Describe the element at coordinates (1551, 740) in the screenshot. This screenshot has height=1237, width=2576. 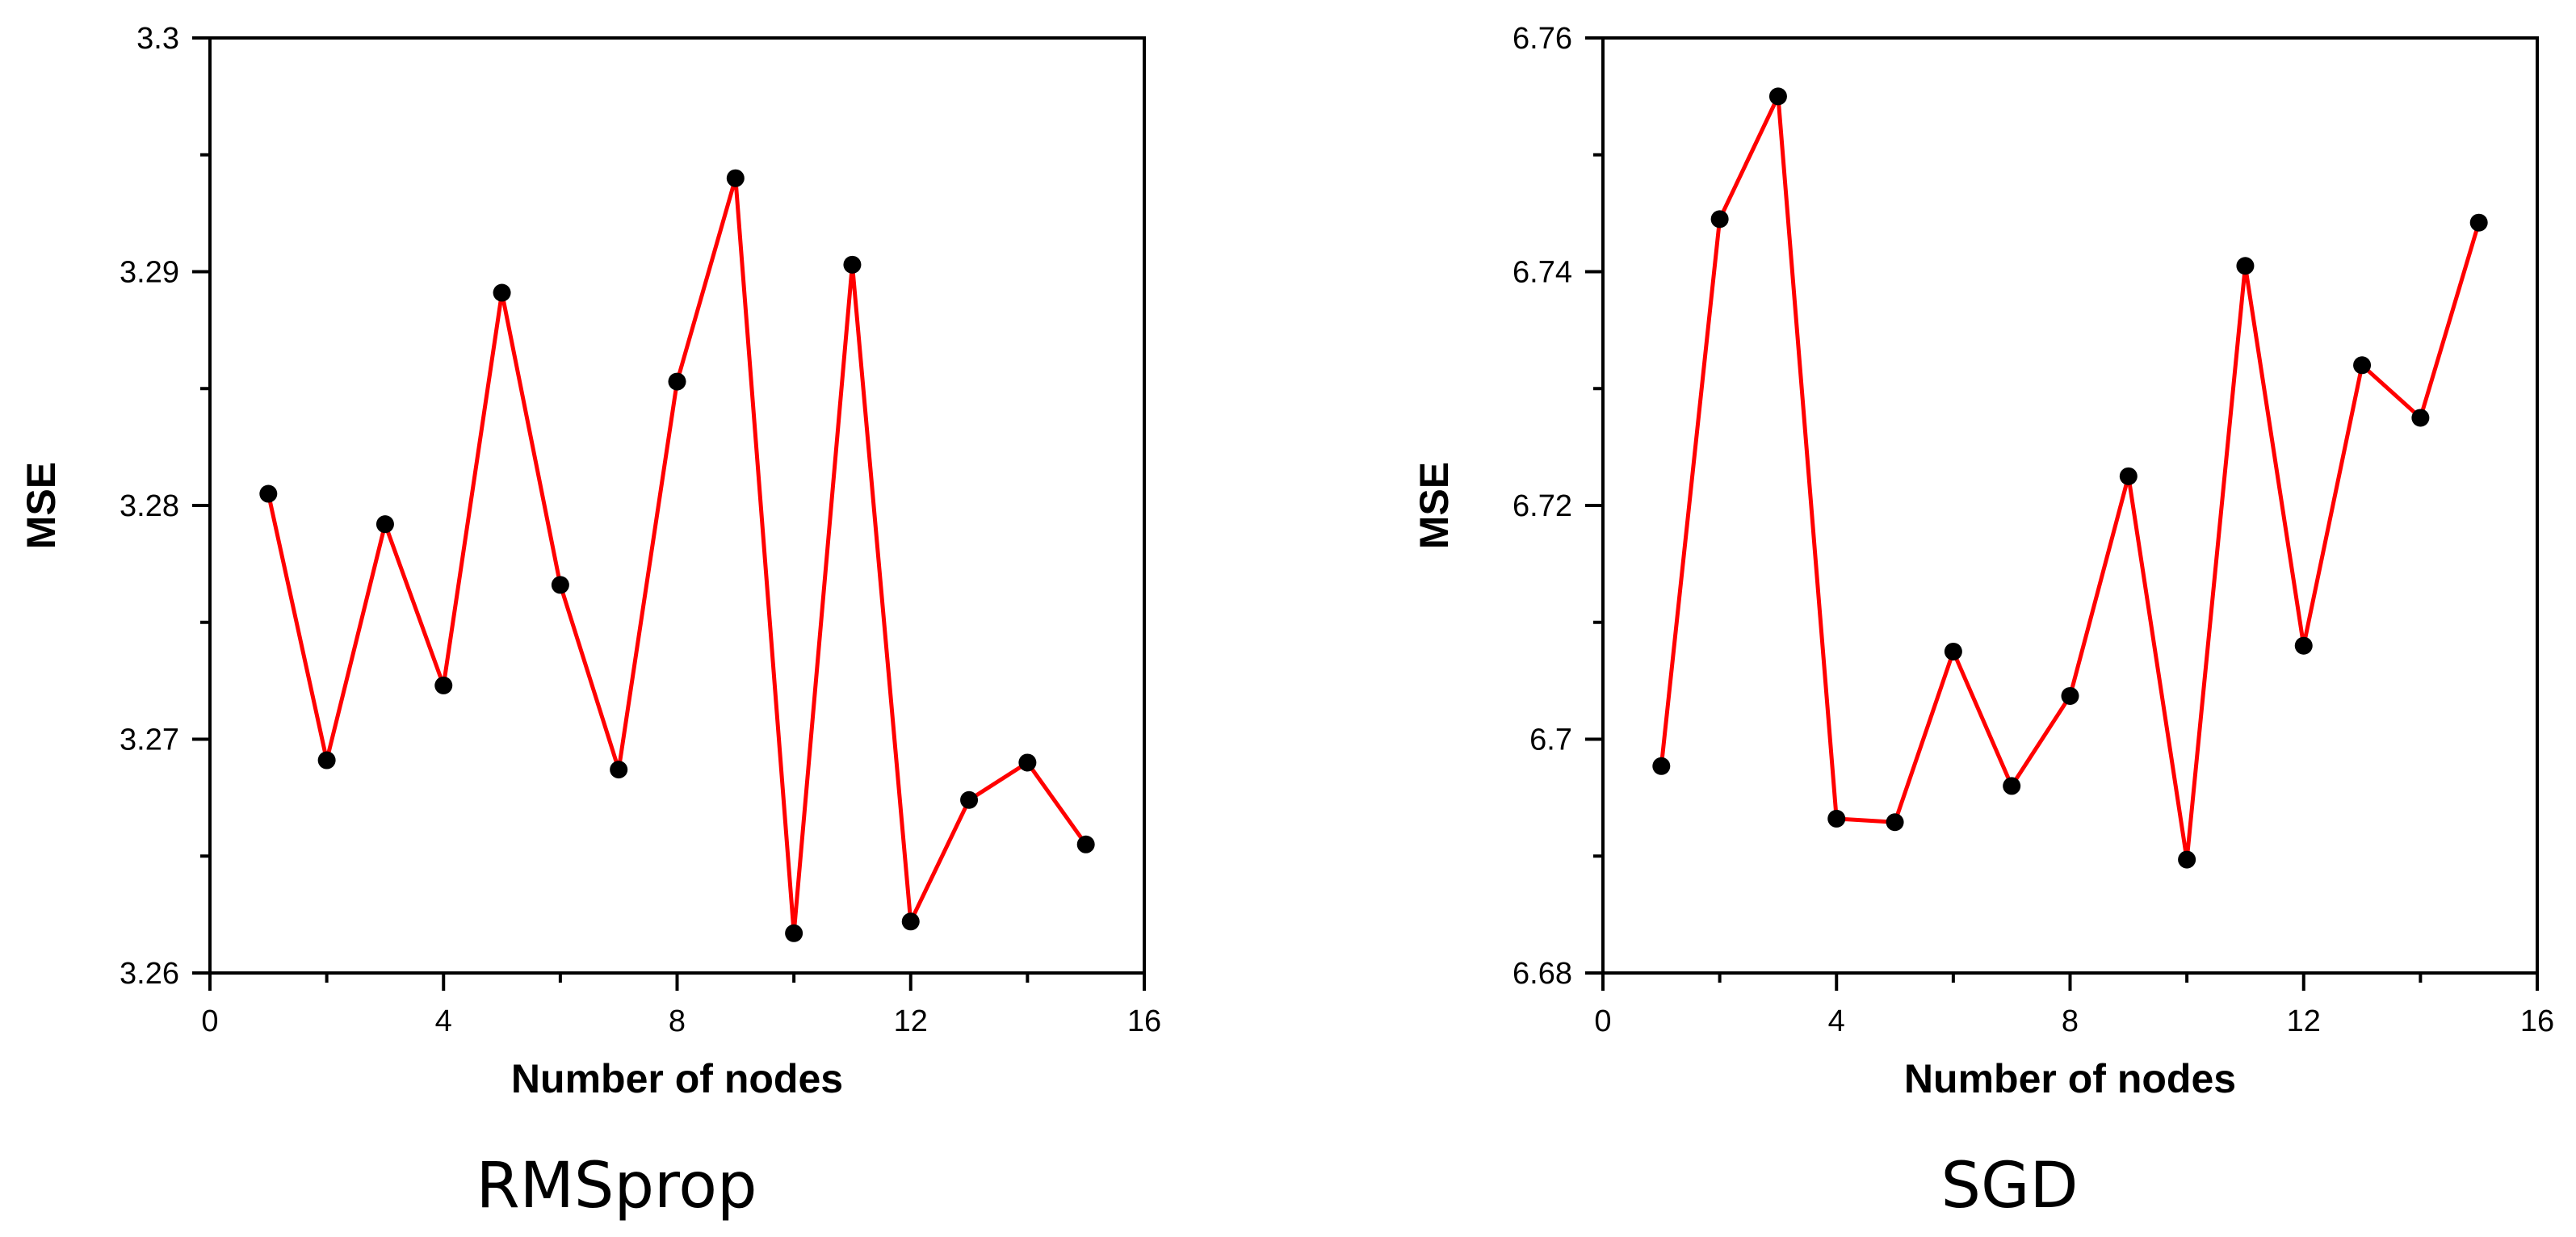
I see `y-tick-label: 6.7` at that location.